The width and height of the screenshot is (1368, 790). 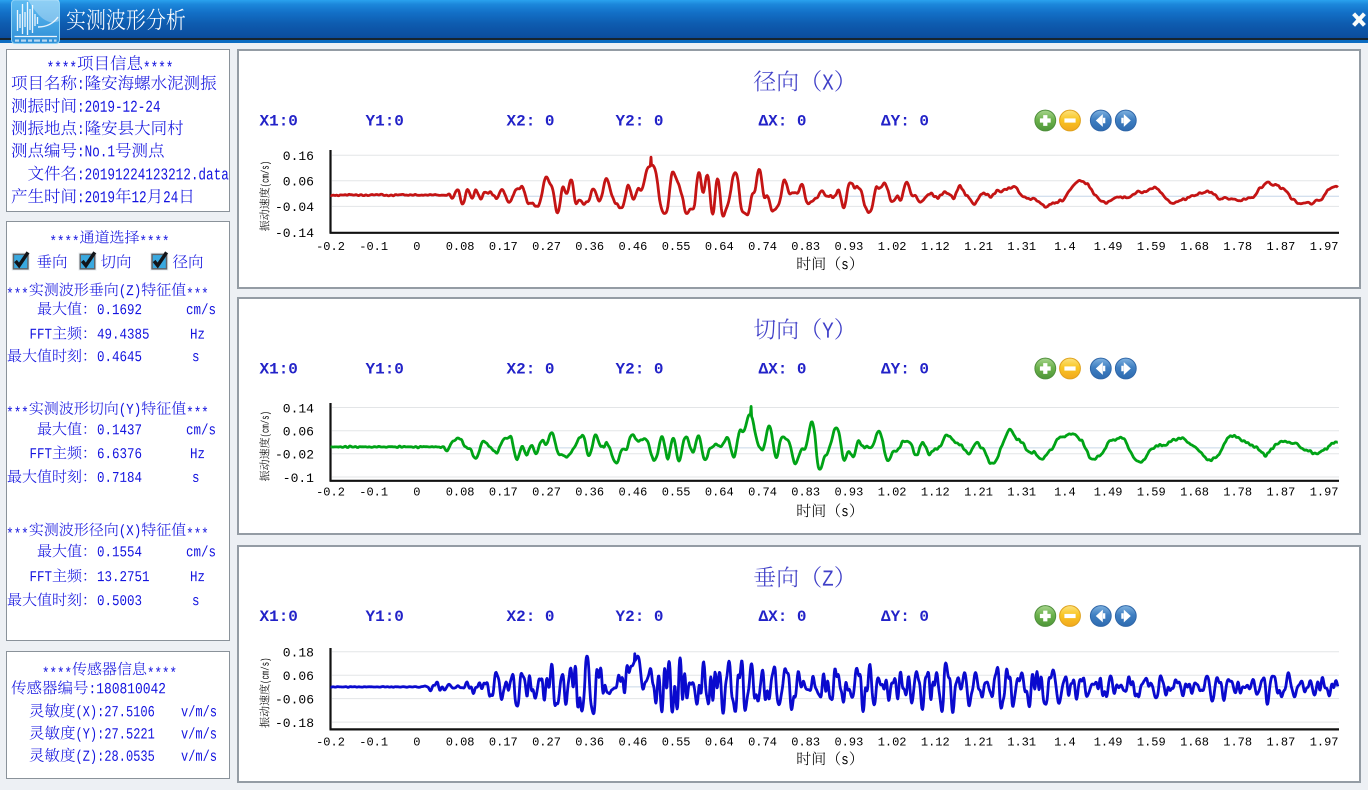 What do you see at coordinates (294, 207) in the screenshot?
I see `svg-text: -0.04` at bounding box center [294, 207].